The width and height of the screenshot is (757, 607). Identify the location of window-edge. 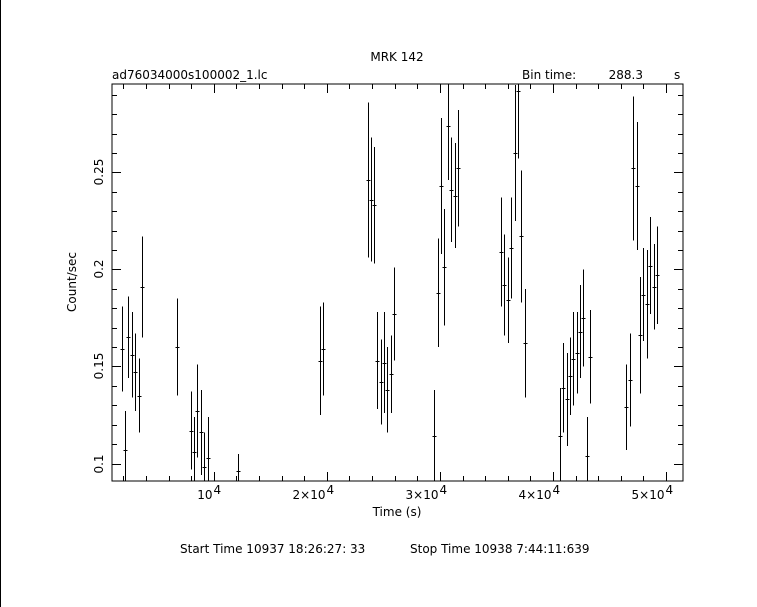
(0, 303).